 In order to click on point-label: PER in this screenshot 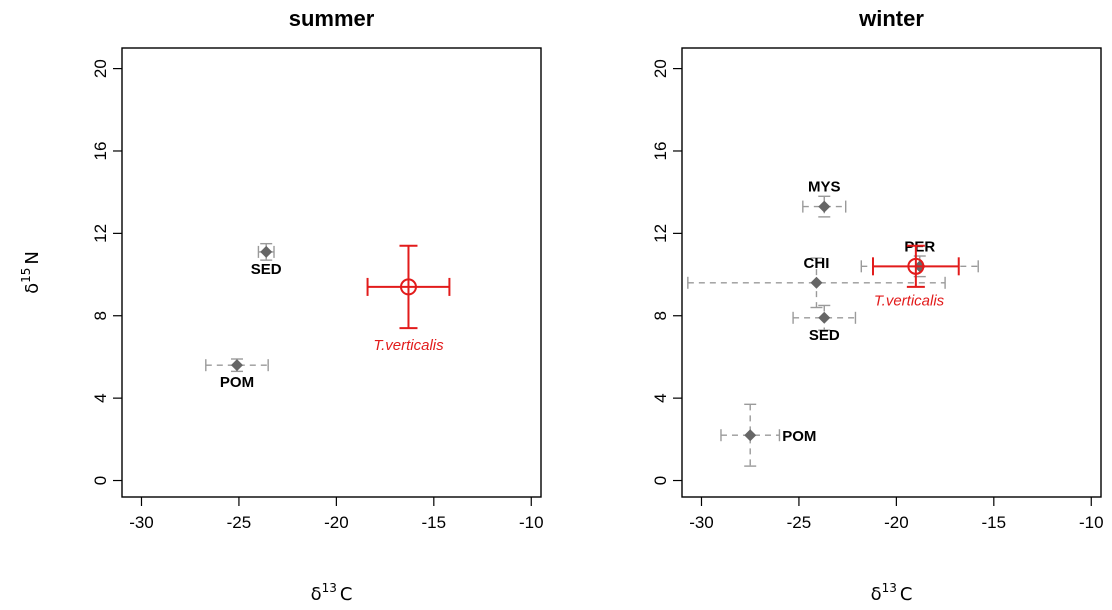, I will do `click(919, 246)`.